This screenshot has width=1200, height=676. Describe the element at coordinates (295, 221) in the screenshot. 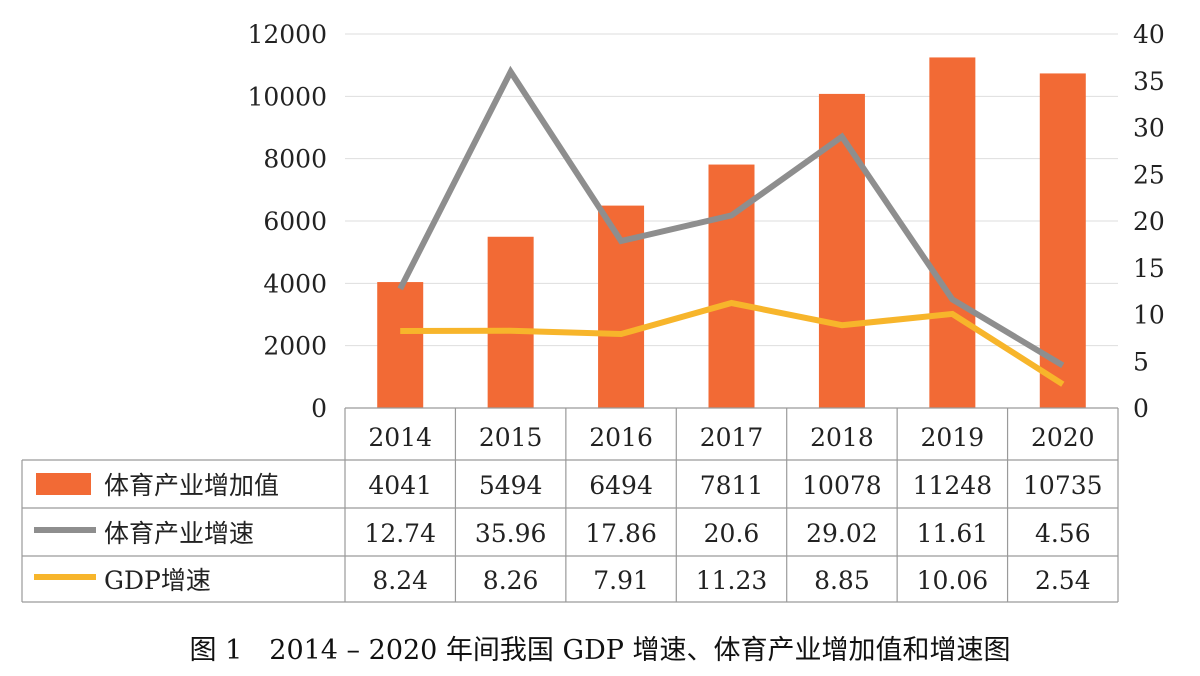

I see `left-tick-label: 6000` at that location.